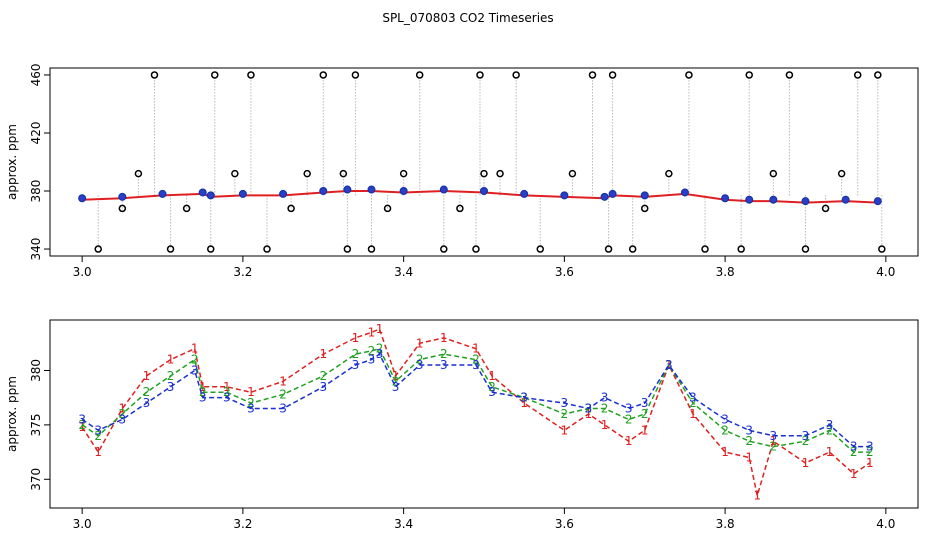 The width and height of the screenshot is (936, 540). What do you see at coordinates (82, 272) in the screenshot?
I see `x-tick-label: 3.0` at bounding box center [82, 272].